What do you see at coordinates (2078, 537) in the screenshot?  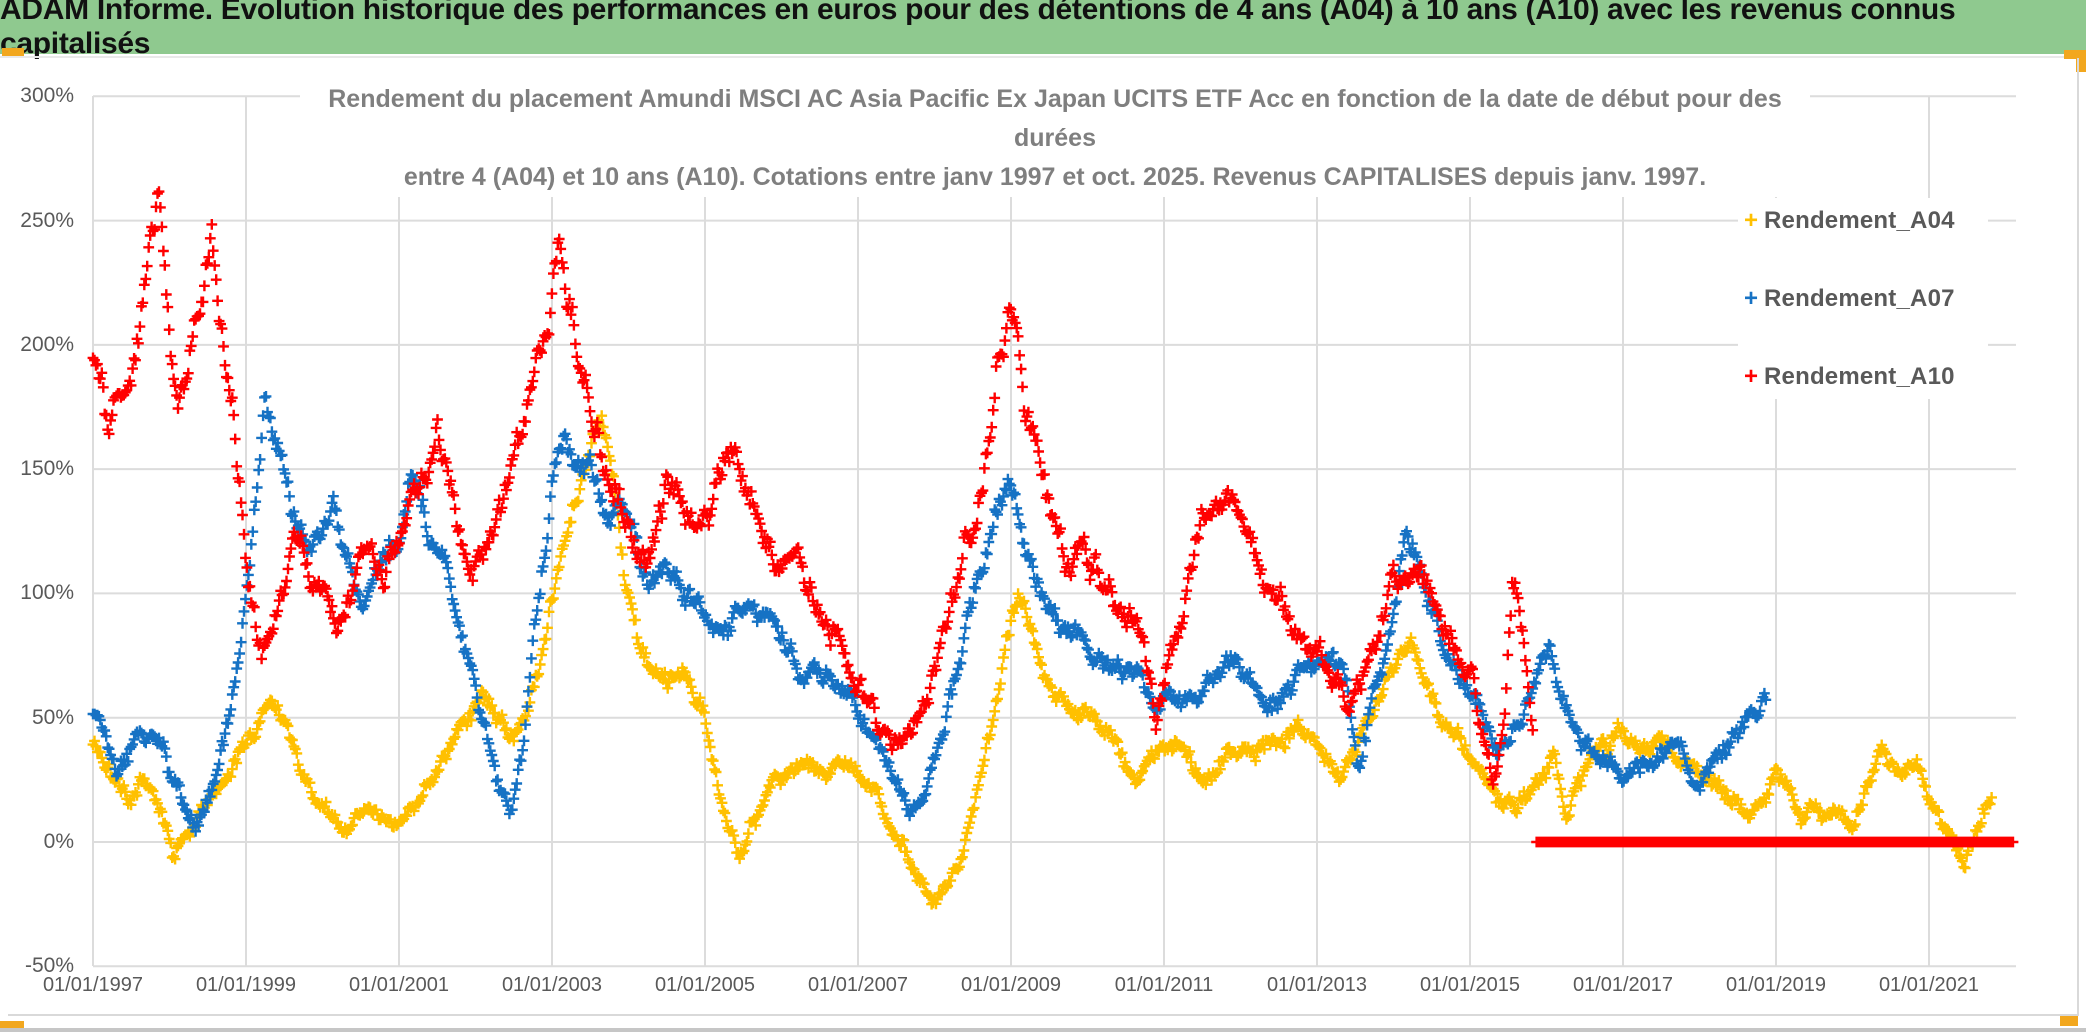 I see `chart-border-right` at bounding box center [2078, 537].